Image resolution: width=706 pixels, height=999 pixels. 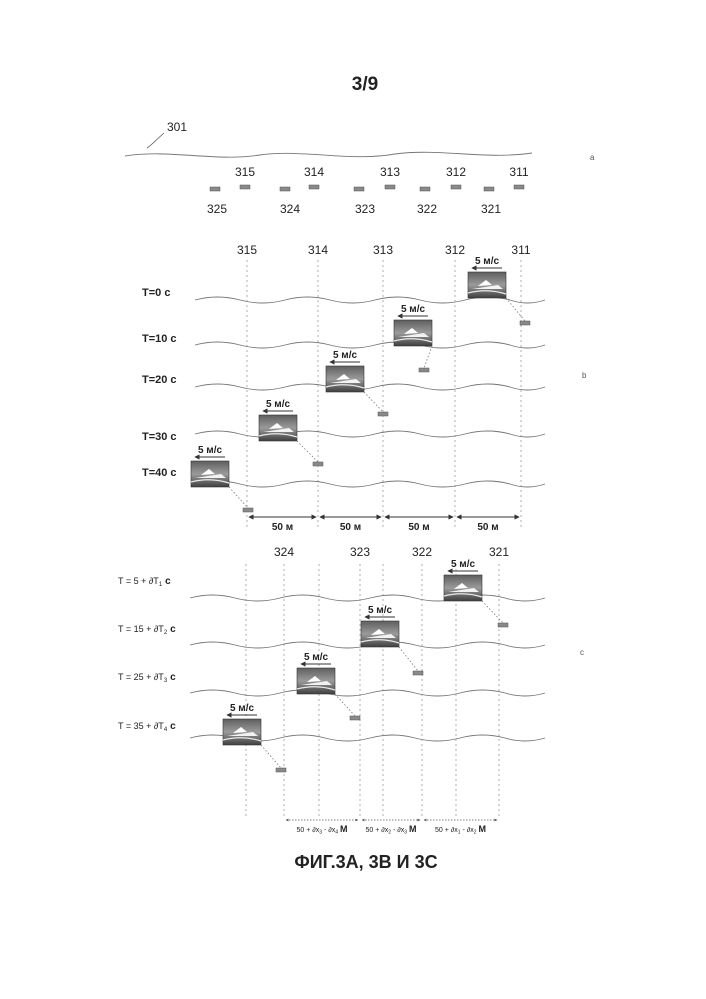 What do you see at coordinates (328, 154) in the screenshot?
I see `wave-profile-a` at bounding box center [328, 154].